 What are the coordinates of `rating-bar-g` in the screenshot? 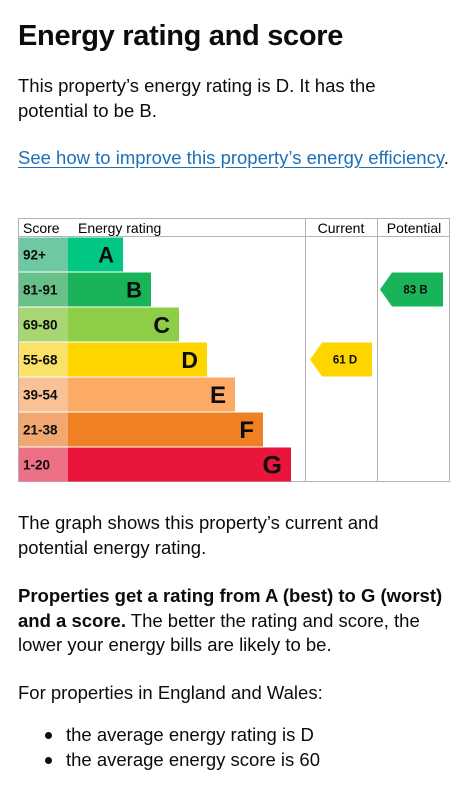 It's located at (179, 464).